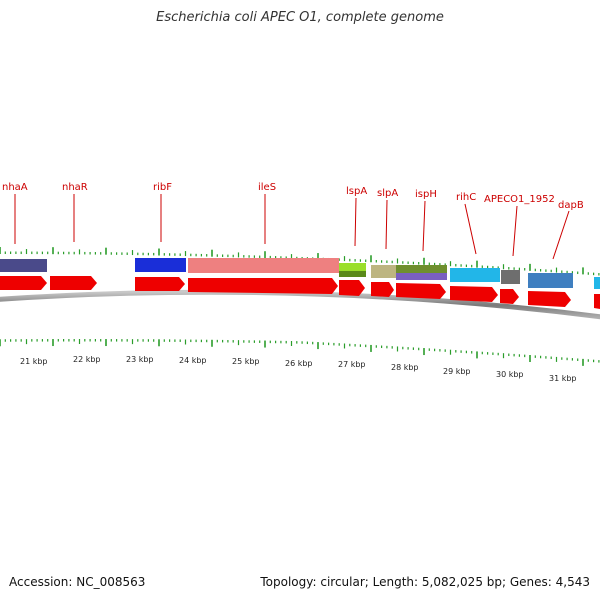 This screenshot has height=600, width=600. Describe the element at coordinates (563, 378) in the screenshot. I see `kbp-label-31: 31 kbp` at that location.